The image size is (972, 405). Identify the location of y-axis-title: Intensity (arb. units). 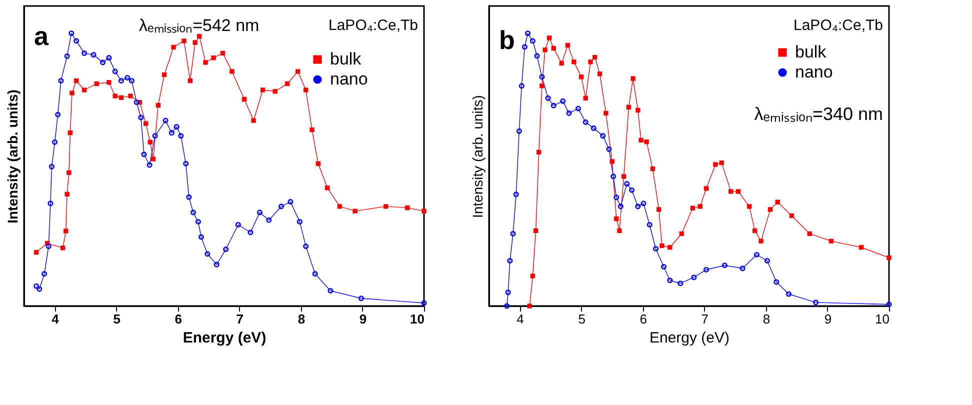
(12, 157).